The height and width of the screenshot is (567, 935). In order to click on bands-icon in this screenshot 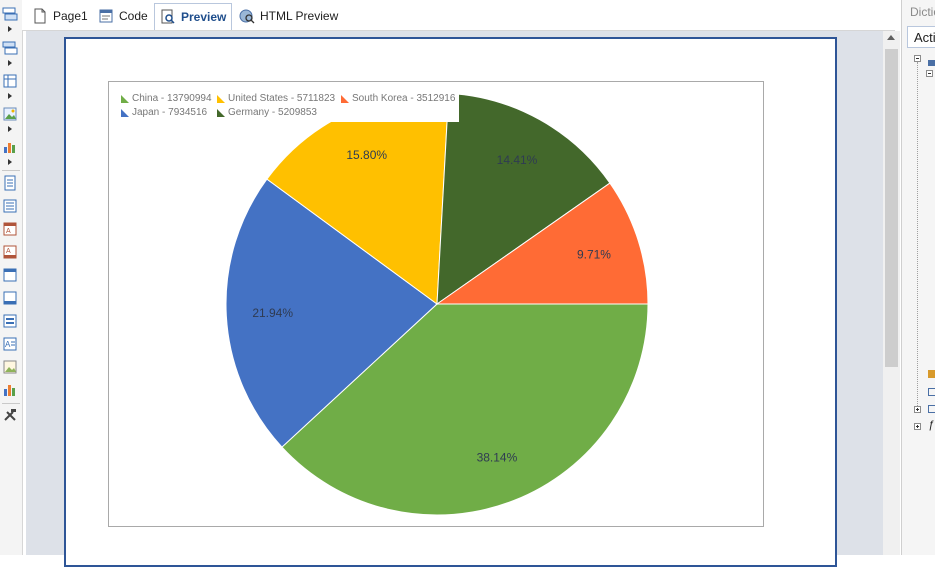, I will do `click(10, 14)`.